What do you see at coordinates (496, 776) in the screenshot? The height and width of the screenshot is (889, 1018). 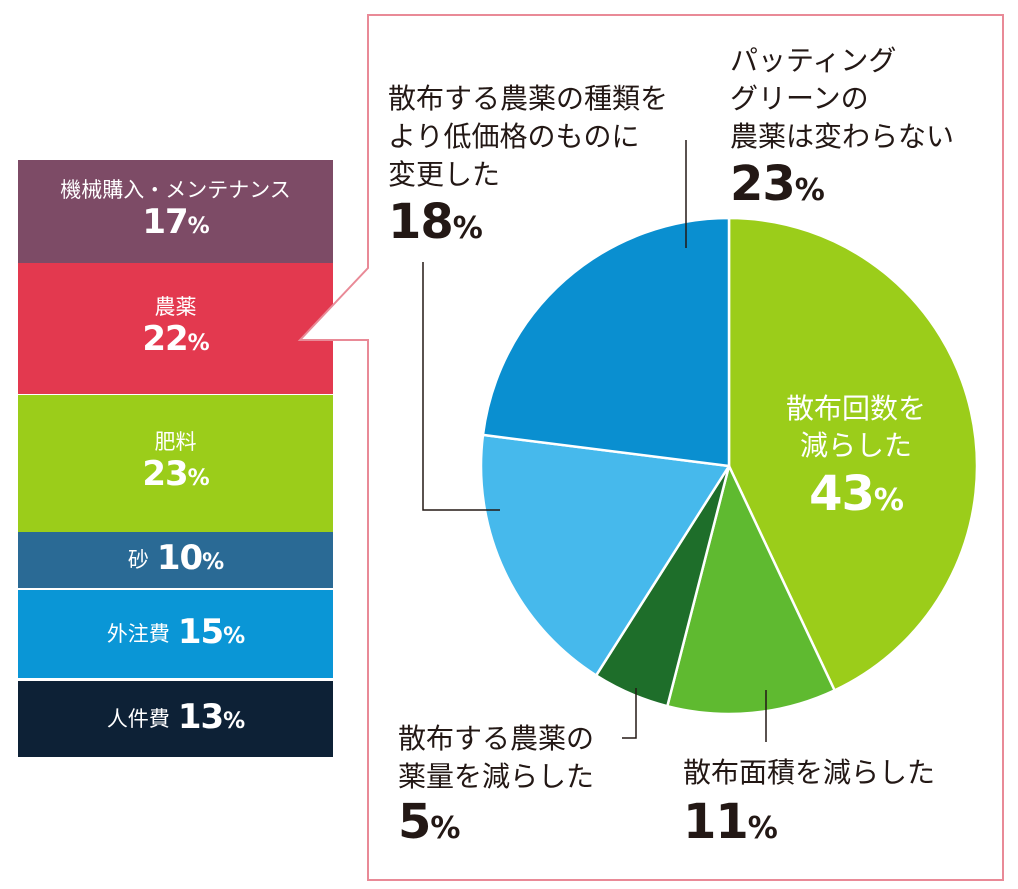 I see `slice-label: 薬量を減らした` at bounding box center [496, 776].